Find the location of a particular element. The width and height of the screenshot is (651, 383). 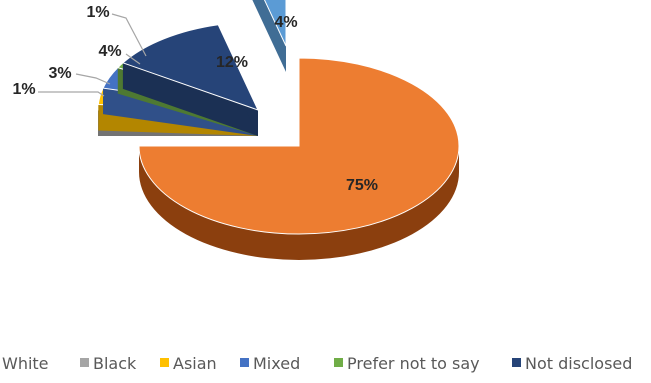

legend-label-prefer-not-to-say: Prefer not to say is located at coordinates (413, 363).